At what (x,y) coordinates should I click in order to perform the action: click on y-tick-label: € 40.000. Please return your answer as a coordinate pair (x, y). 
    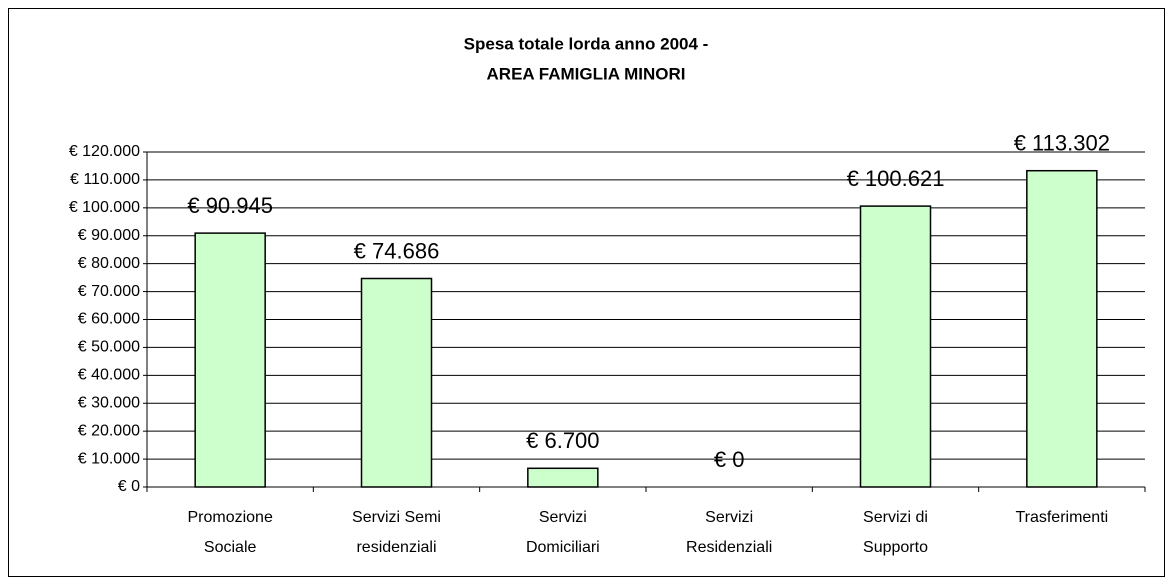
    Looking at the image, I should click on (109, 375).